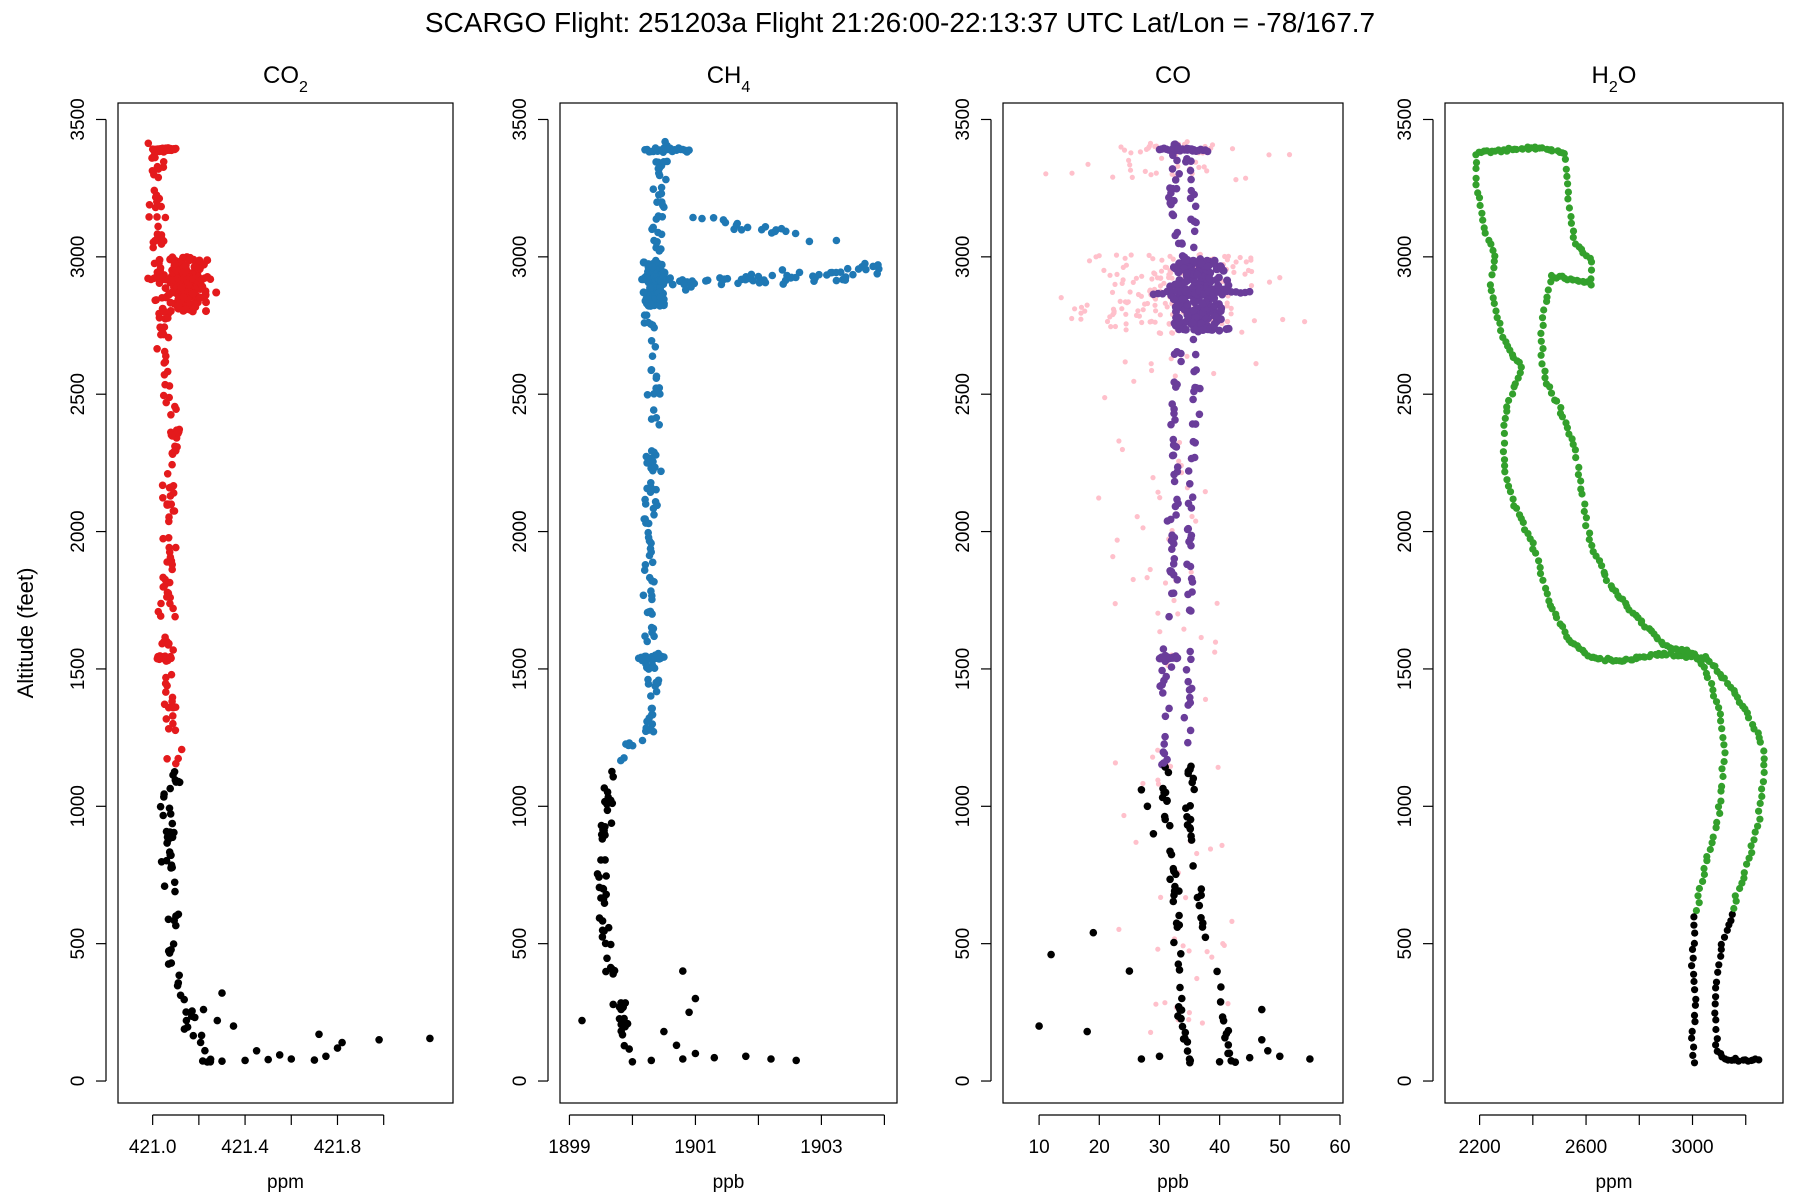  What do you see at coordinates (963, 669) in the screenshot?
I see `y-tick-label: 1500` at bounding box center [963, 669].